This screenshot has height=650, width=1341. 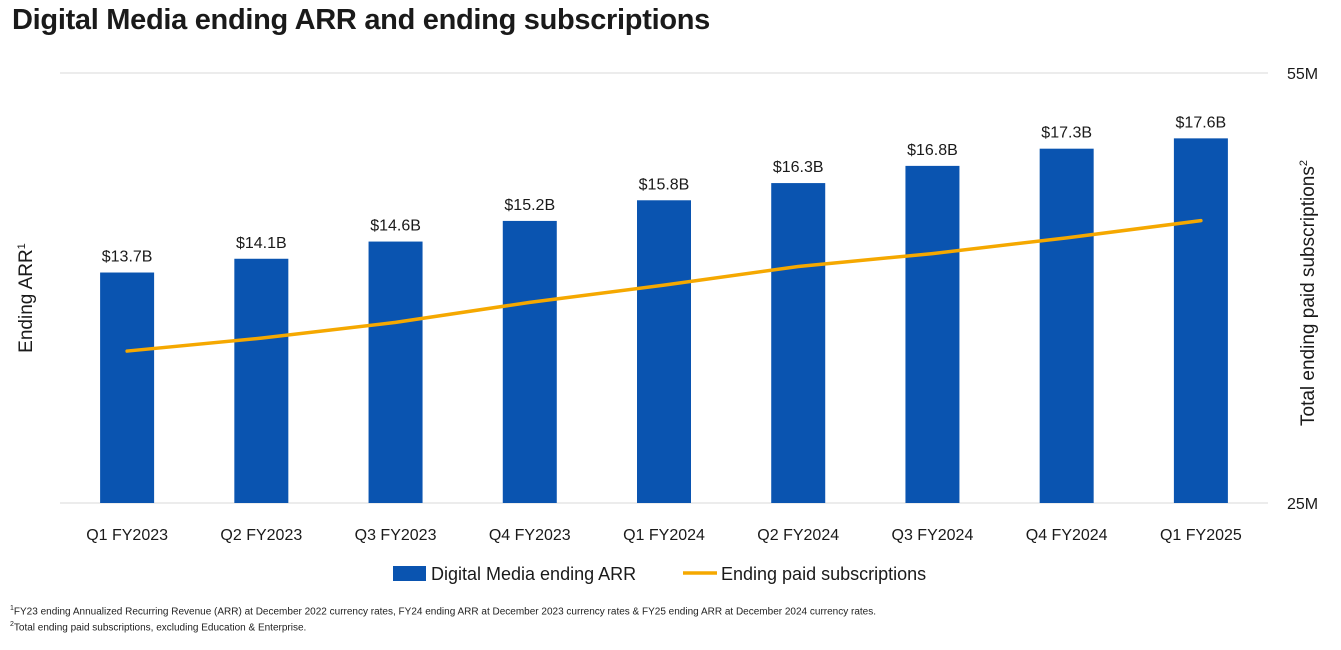 What do you see at coordinates (1067, 535) in the screenshot?
I see `x-tick-label-8: Q4 FY2024` at bounding box center [1067, 535].